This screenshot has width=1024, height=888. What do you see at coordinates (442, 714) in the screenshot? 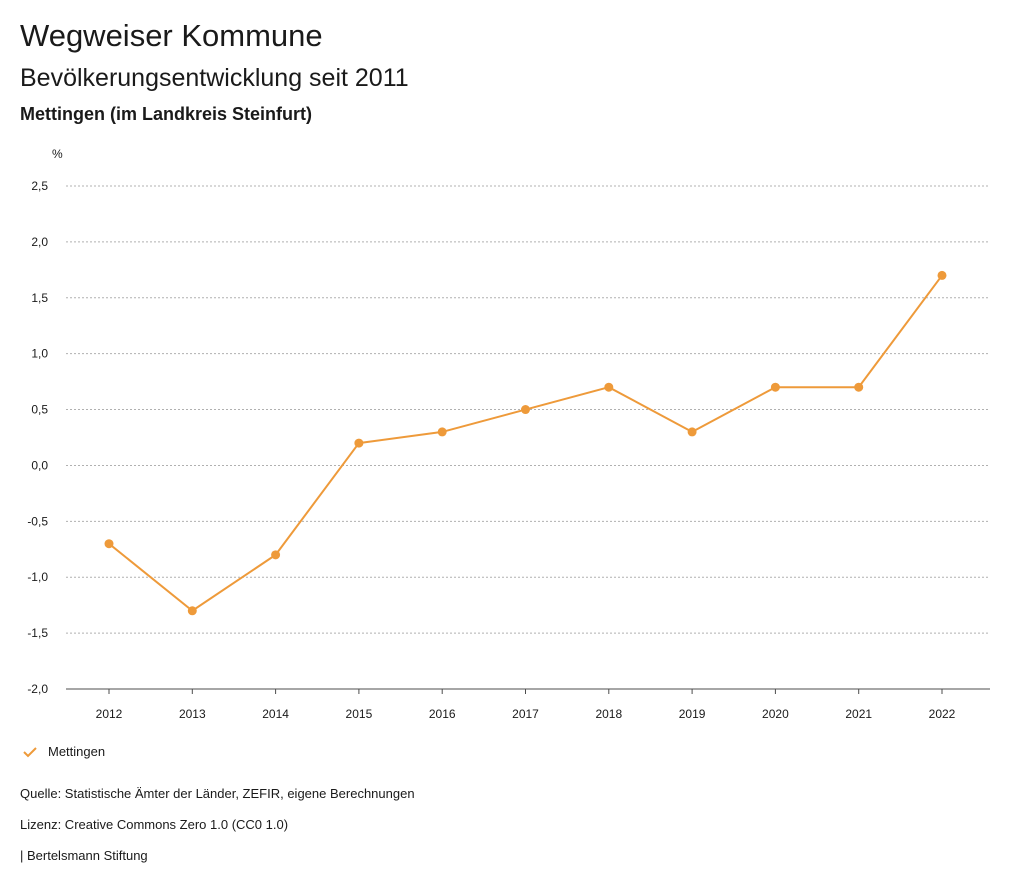
I see `x-tick-label: 2016` at bounding box center [442, 714].